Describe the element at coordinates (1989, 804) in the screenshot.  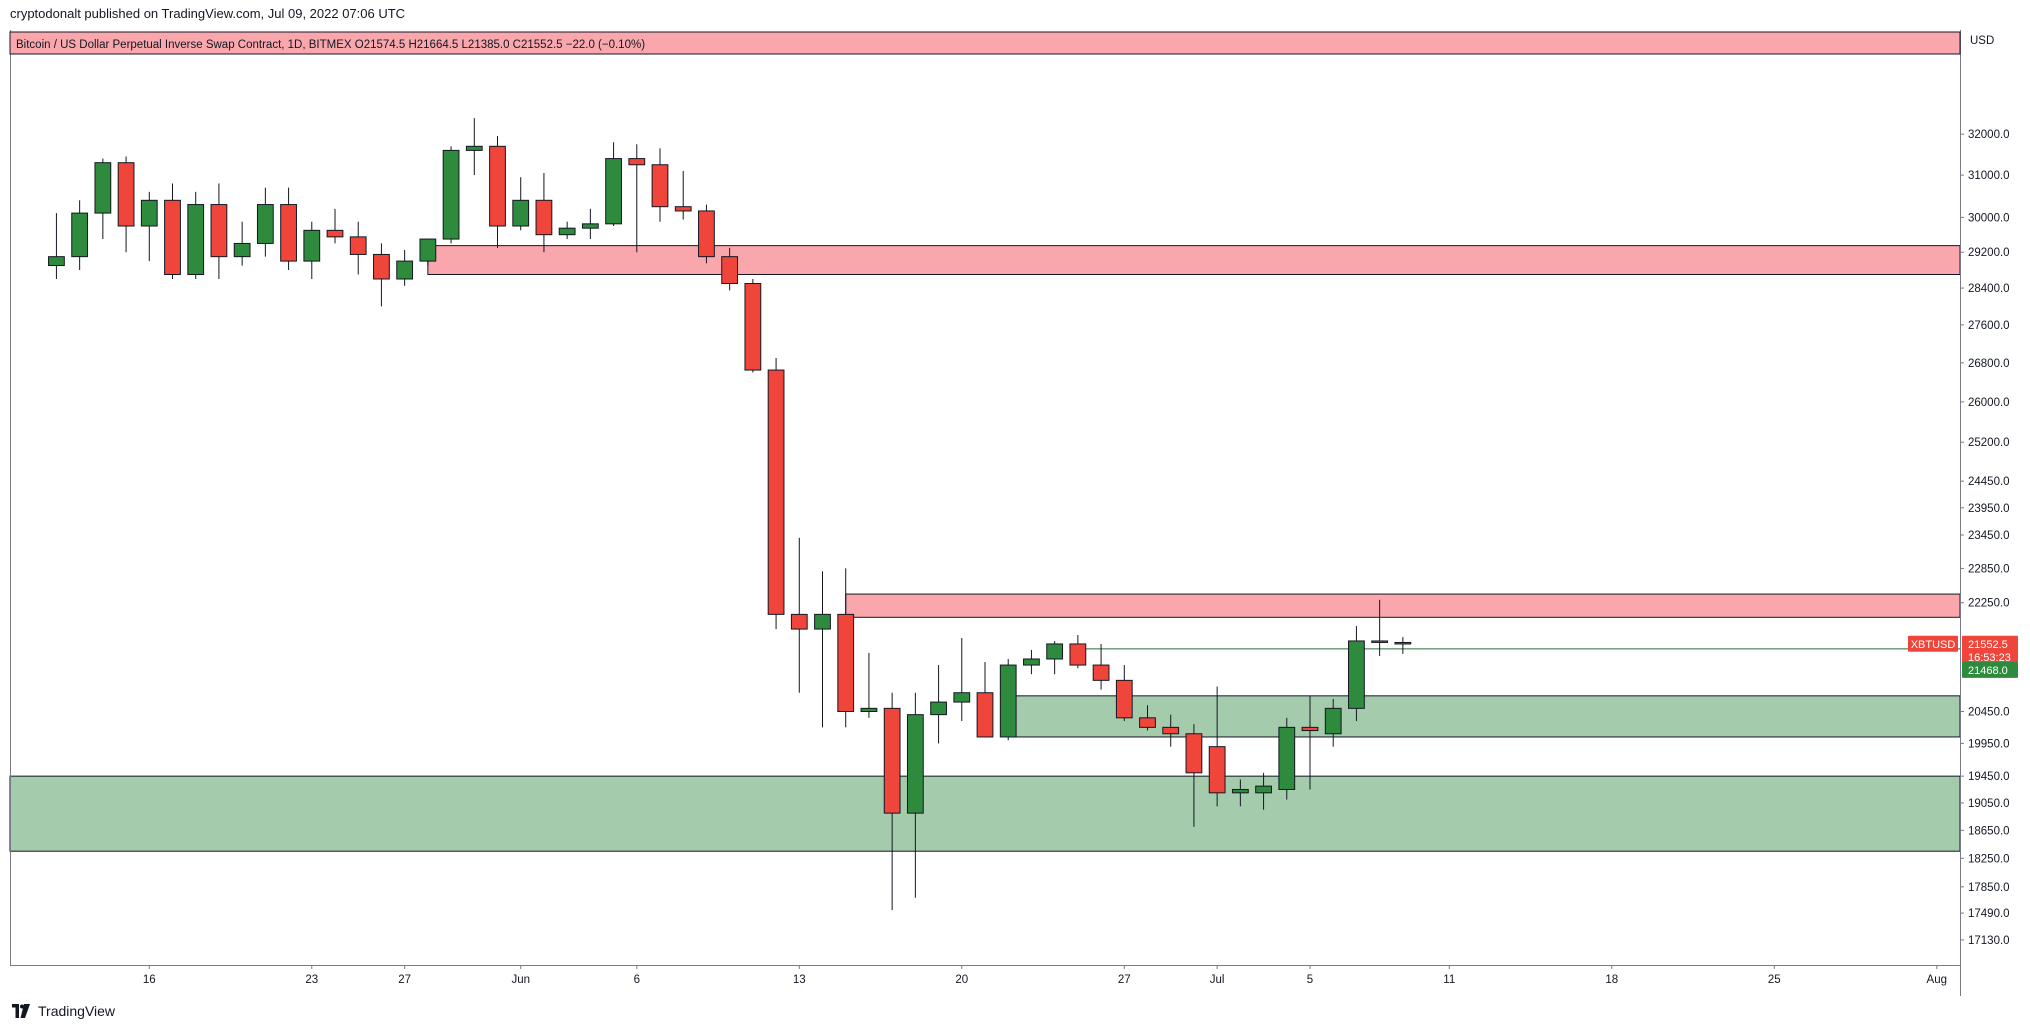
I see `price-tick-label: 19050.0` at that location.